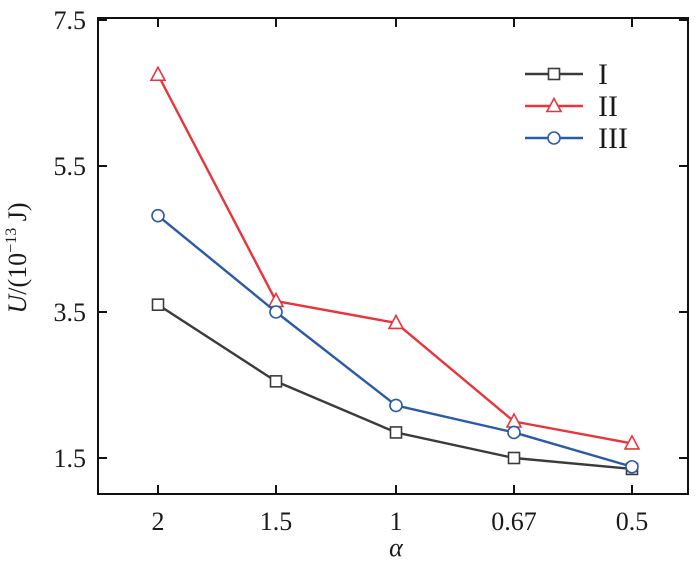 This screenshot has height=566, width=700. Describe the element at coordinates (396, 521) in the screenshot. I see `x-tick-label: 1` at that location.